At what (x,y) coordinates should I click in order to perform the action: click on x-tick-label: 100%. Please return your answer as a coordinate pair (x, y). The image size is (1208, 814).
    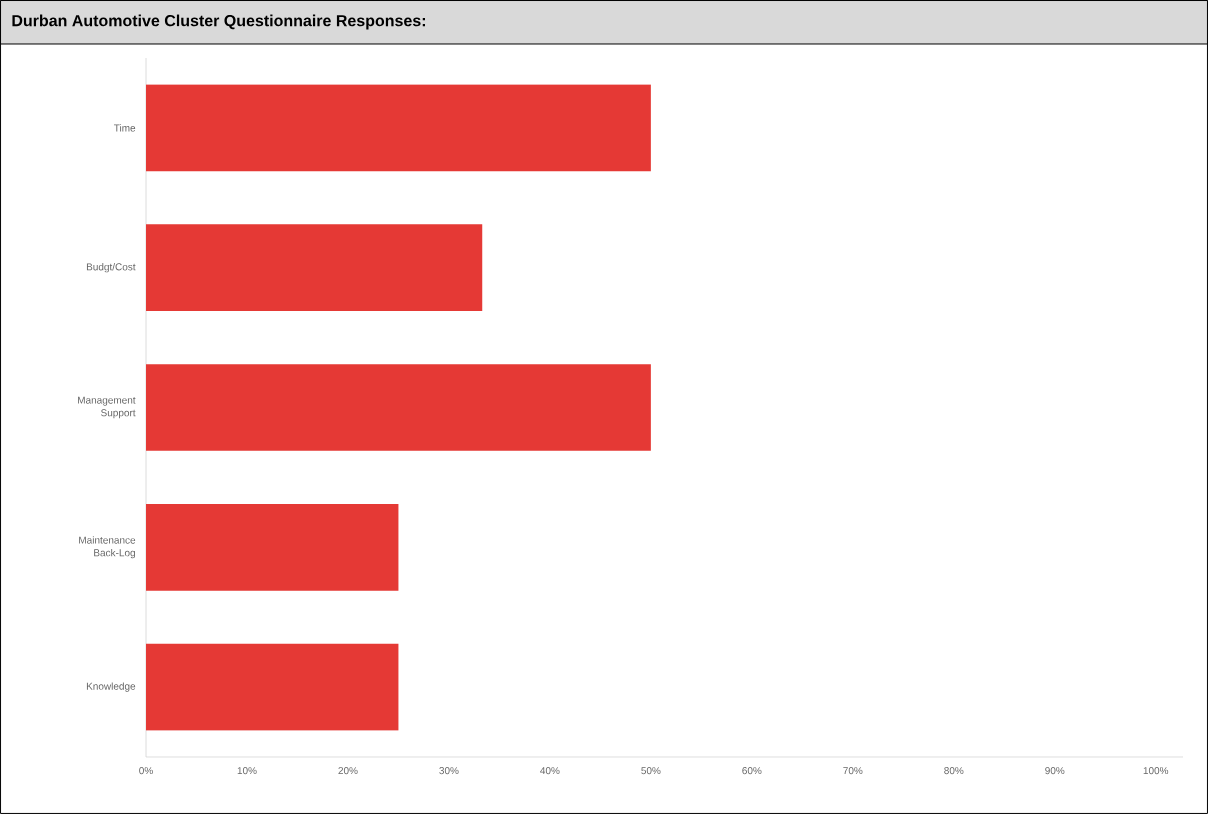
    Looking at the image, I should click on (1156, 771).